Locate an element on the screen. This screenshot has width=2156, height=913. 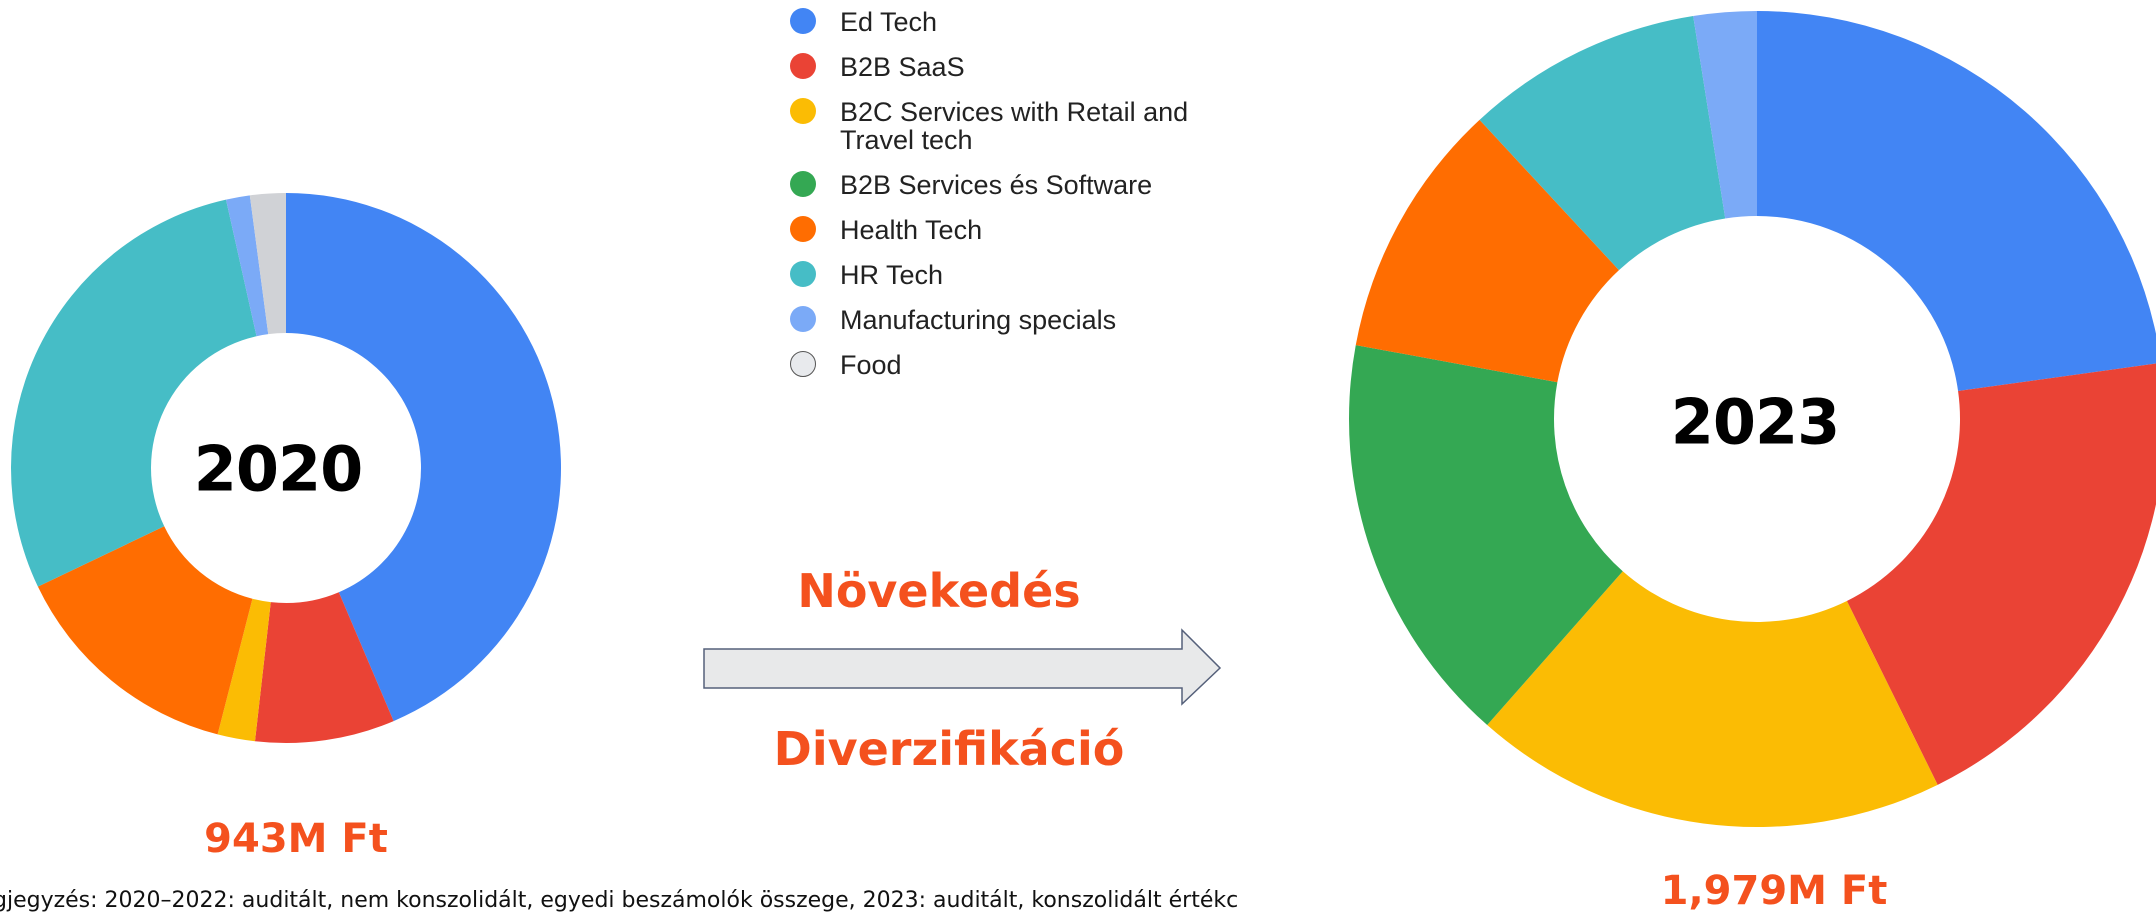
legend-label: B2B SaaS is located at coordinates (902, 67).